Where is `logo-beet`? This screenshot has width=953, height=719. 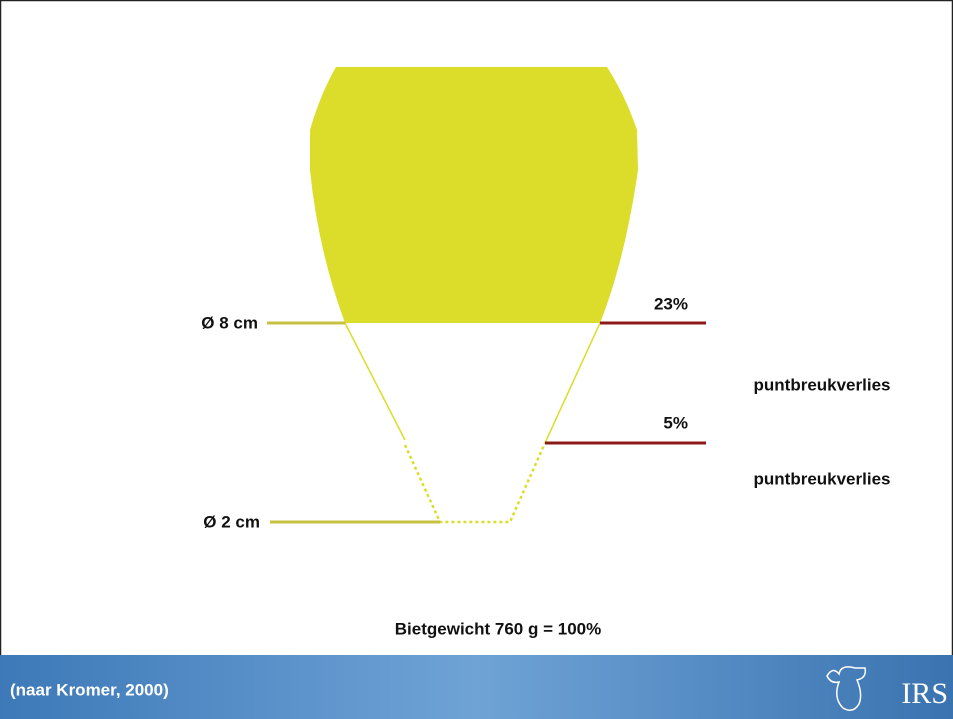
logo-beet is located at coordinates (846, 688).